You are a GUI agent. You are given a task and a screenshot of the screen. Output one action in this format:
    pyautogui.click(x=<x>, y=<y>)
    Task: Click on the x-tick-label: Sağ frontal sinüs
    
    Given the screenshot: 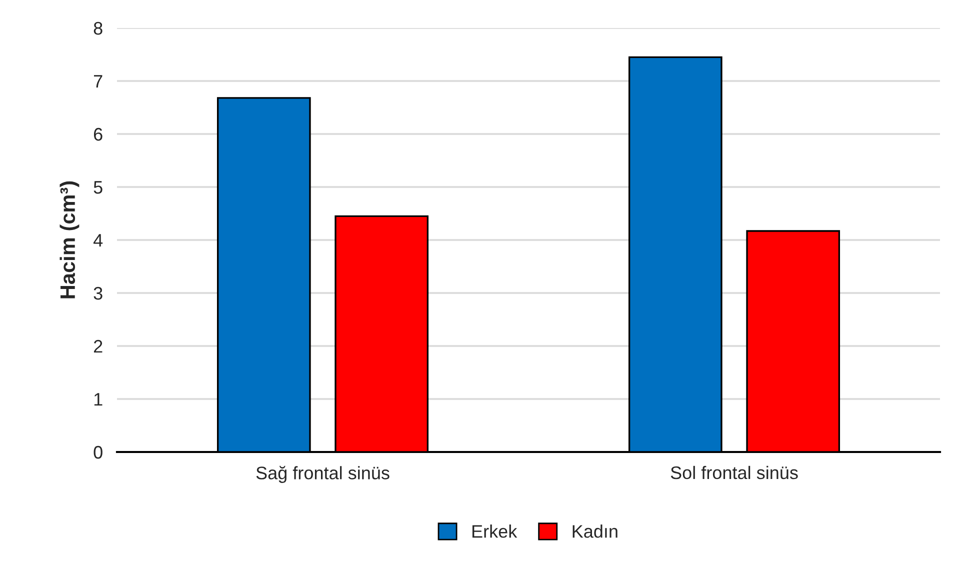 What is the action you would take?
    pyautogui.click(x=323, y=474)
    